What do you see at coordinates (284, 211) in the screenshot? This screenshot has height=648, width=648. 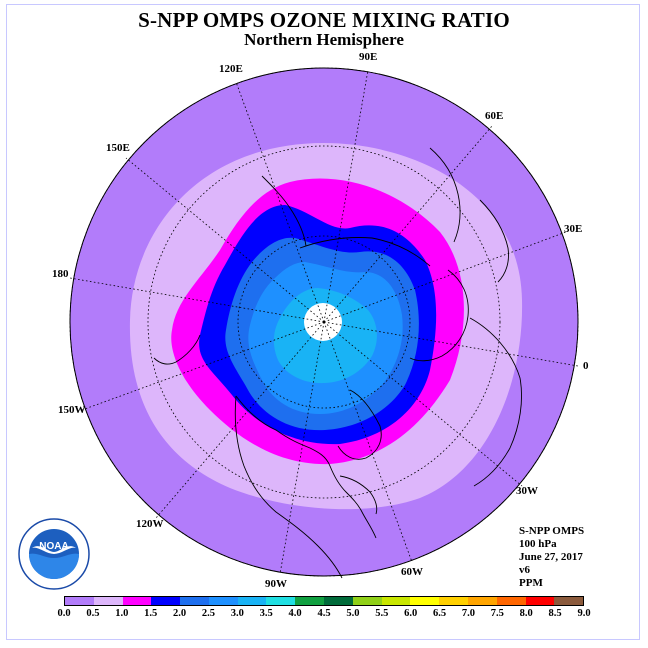 I see `coastline-asia-east` at bounding box center [284, 211].